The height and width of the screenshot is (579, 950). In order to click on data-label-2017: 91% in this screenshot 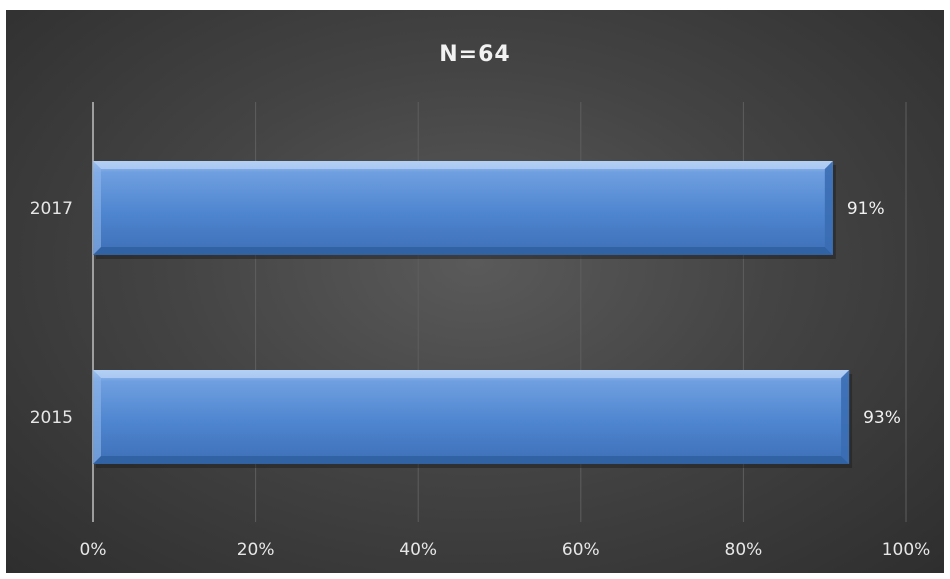, I will do `click(866, 209)`.